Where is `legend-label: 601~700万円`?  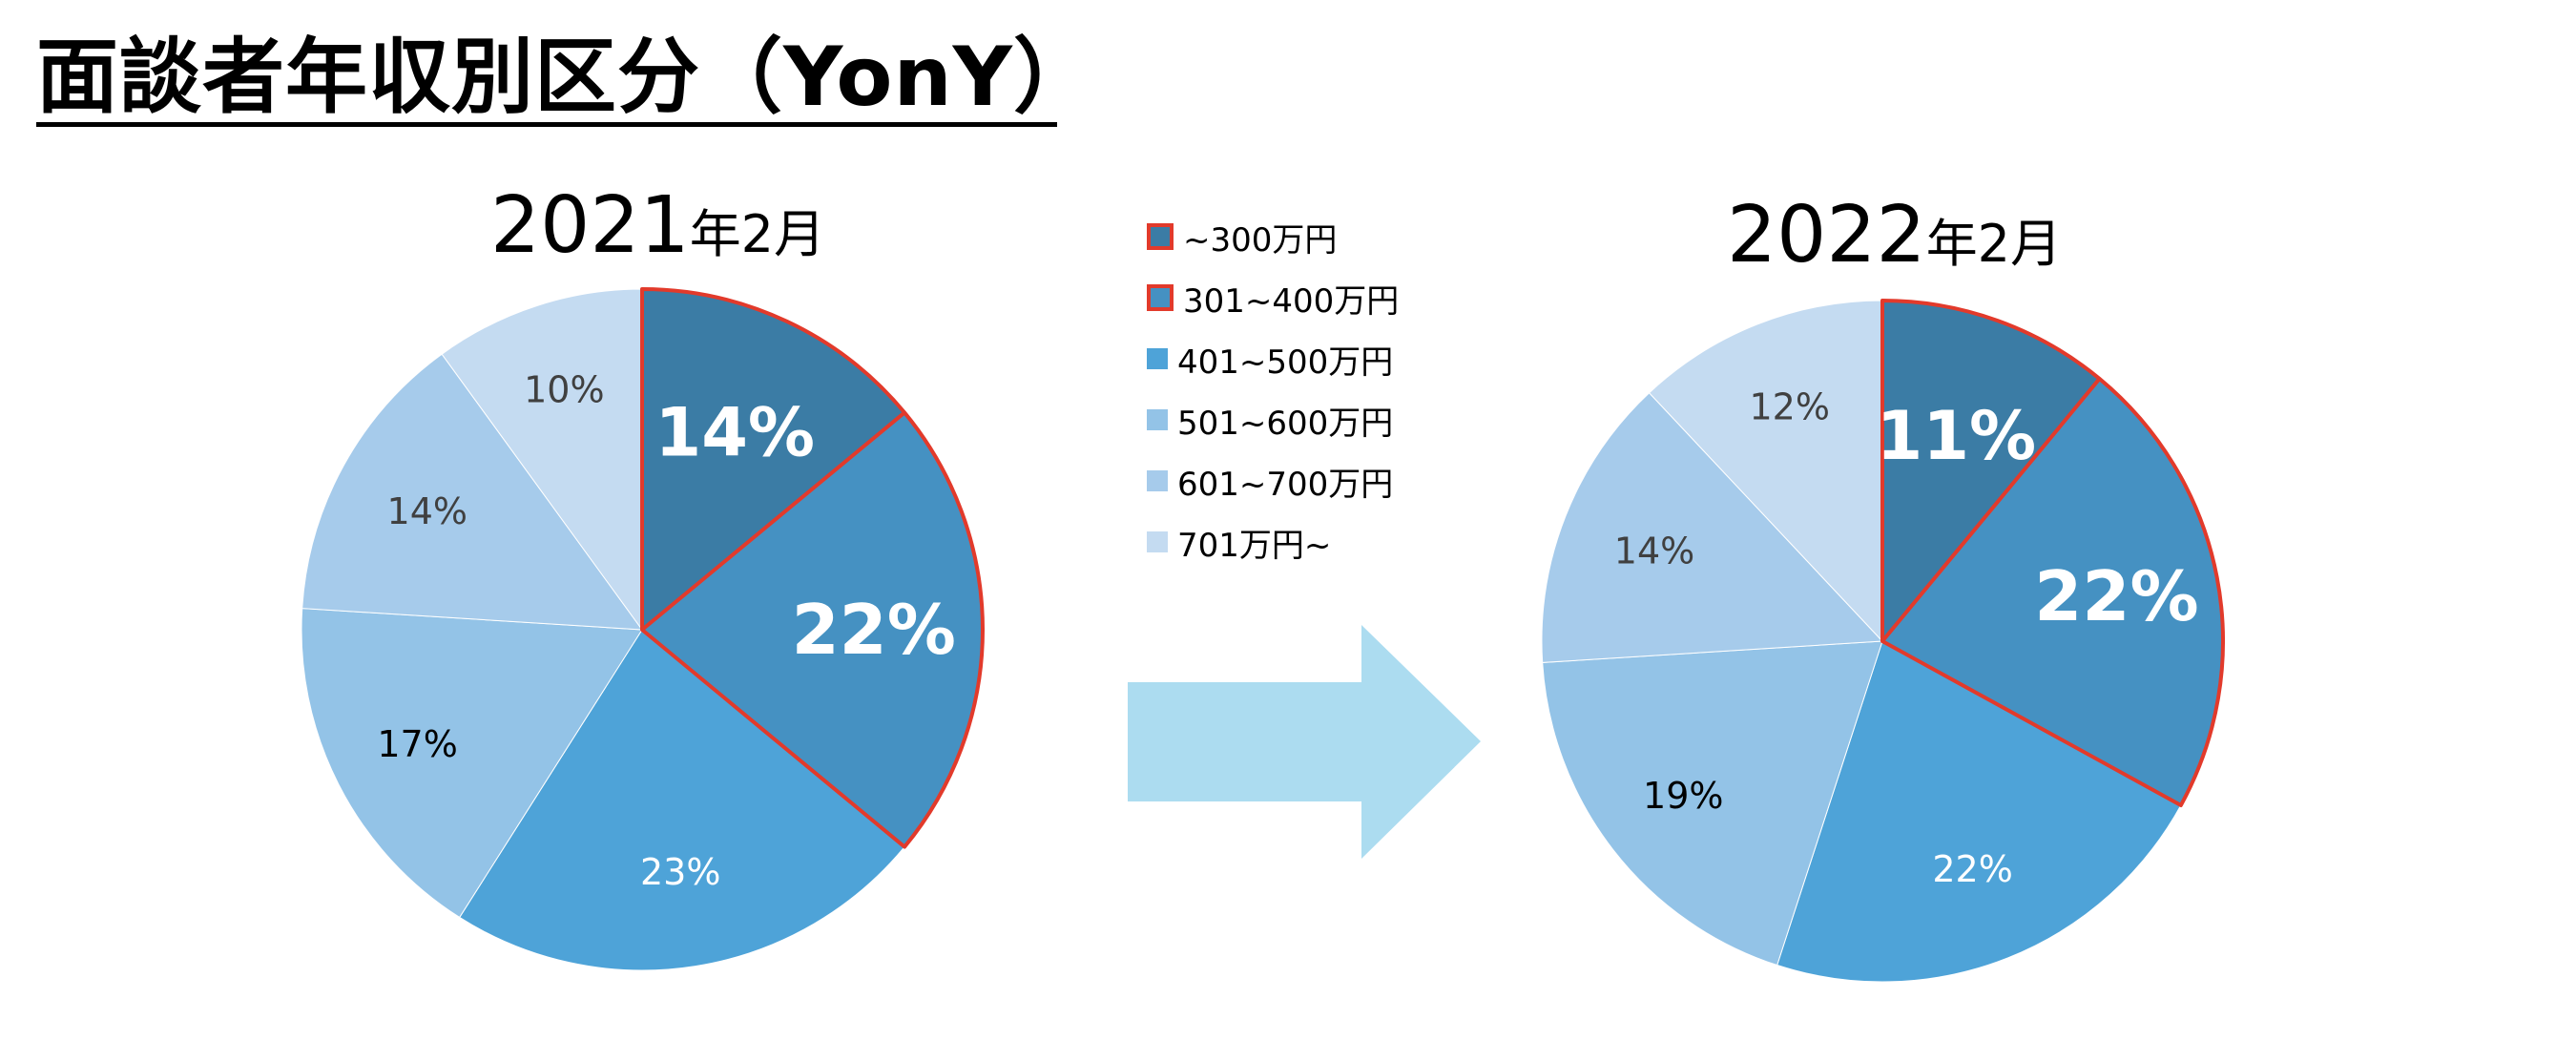
legend-label: 601~700万円 is located at coordinates (1285, 485).